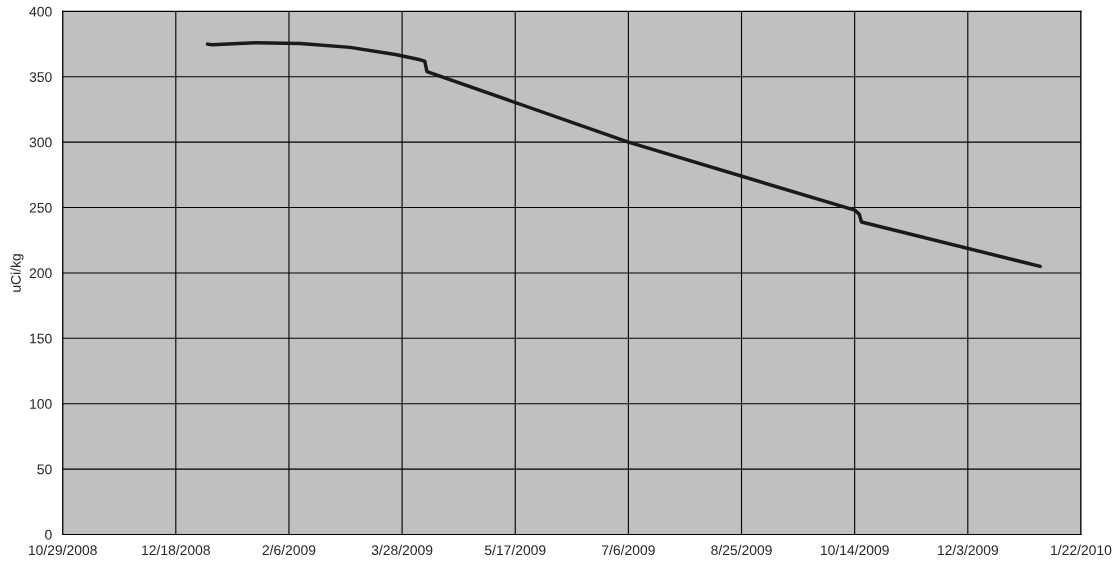  Describe the element at coordinates (40, 273) in the screenshot. I see `y-tick-label: 200` at that location.